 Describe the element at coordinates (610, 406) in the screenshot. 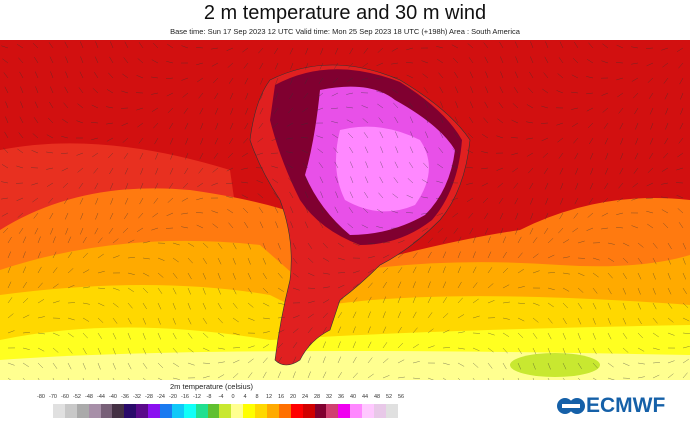

I see `ecmwf-logo: ECMWF` at that location.